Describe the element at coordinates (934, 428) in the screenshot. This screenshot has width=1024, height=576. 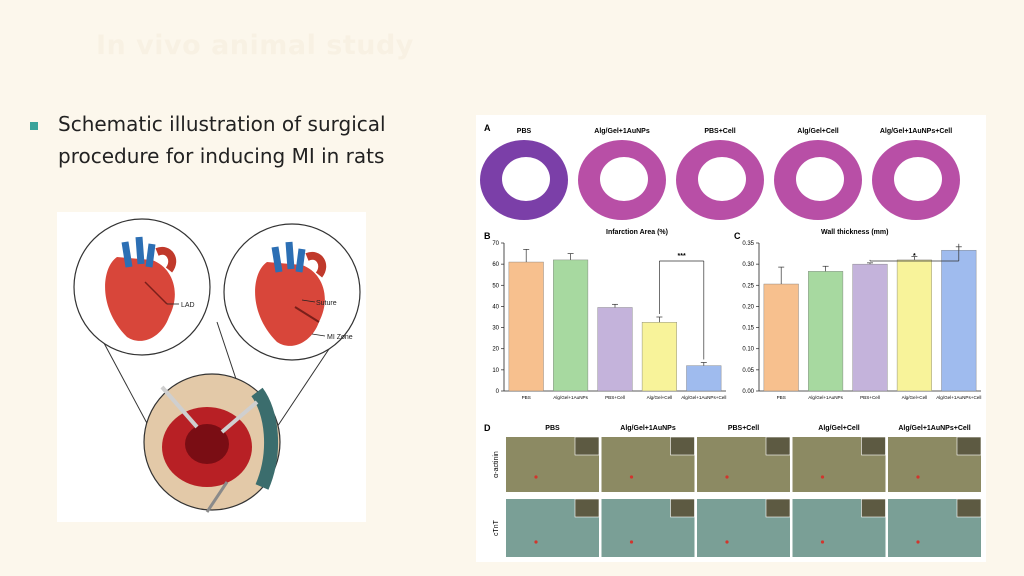
I see `stain-header: Alg/Gel+1AuNPs+Cell` at that location.